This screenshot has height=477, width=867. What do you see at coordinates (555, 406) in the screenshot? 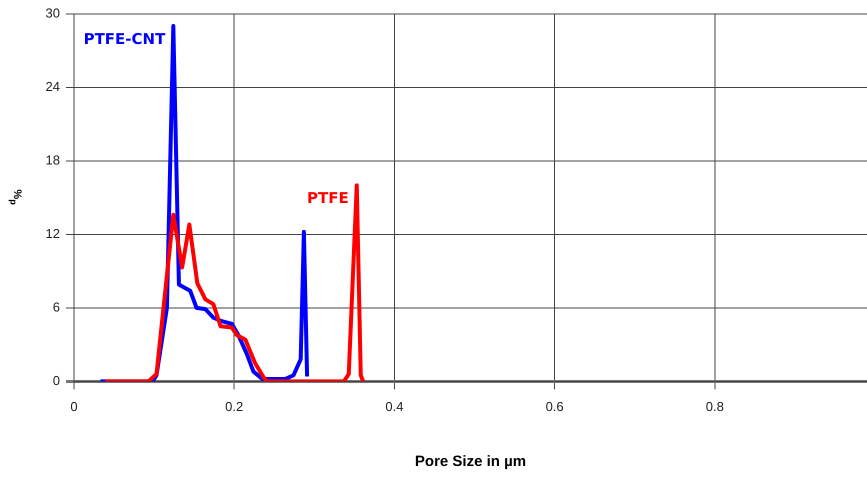
I see `x-tick-label: 0.6` at bounding box center [555, 406].